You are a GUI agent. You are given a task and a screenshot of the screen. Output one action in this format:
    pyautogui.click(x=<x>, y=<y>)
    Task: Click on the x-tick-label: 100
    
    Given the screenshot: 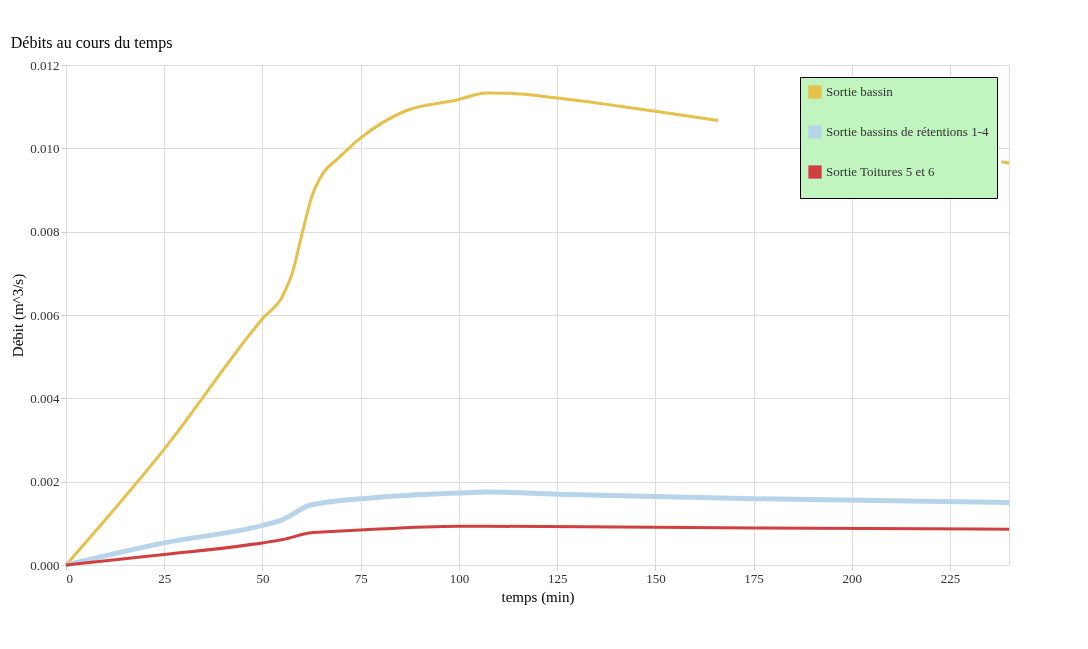 What is the action you would take?
    pyautogui.click(x=459, y=578)
    